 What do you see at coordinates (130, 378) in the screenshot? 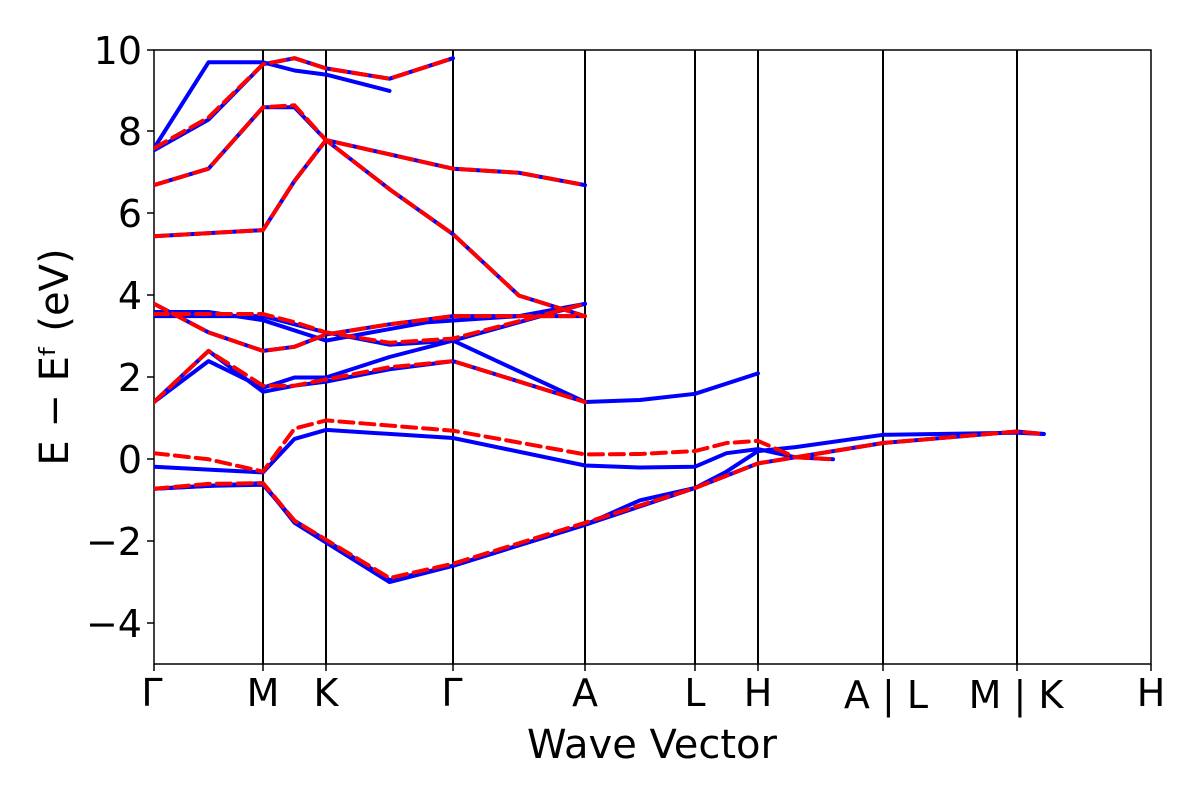
I see `y-tick-label: 2` at bounding box center [130, 378].